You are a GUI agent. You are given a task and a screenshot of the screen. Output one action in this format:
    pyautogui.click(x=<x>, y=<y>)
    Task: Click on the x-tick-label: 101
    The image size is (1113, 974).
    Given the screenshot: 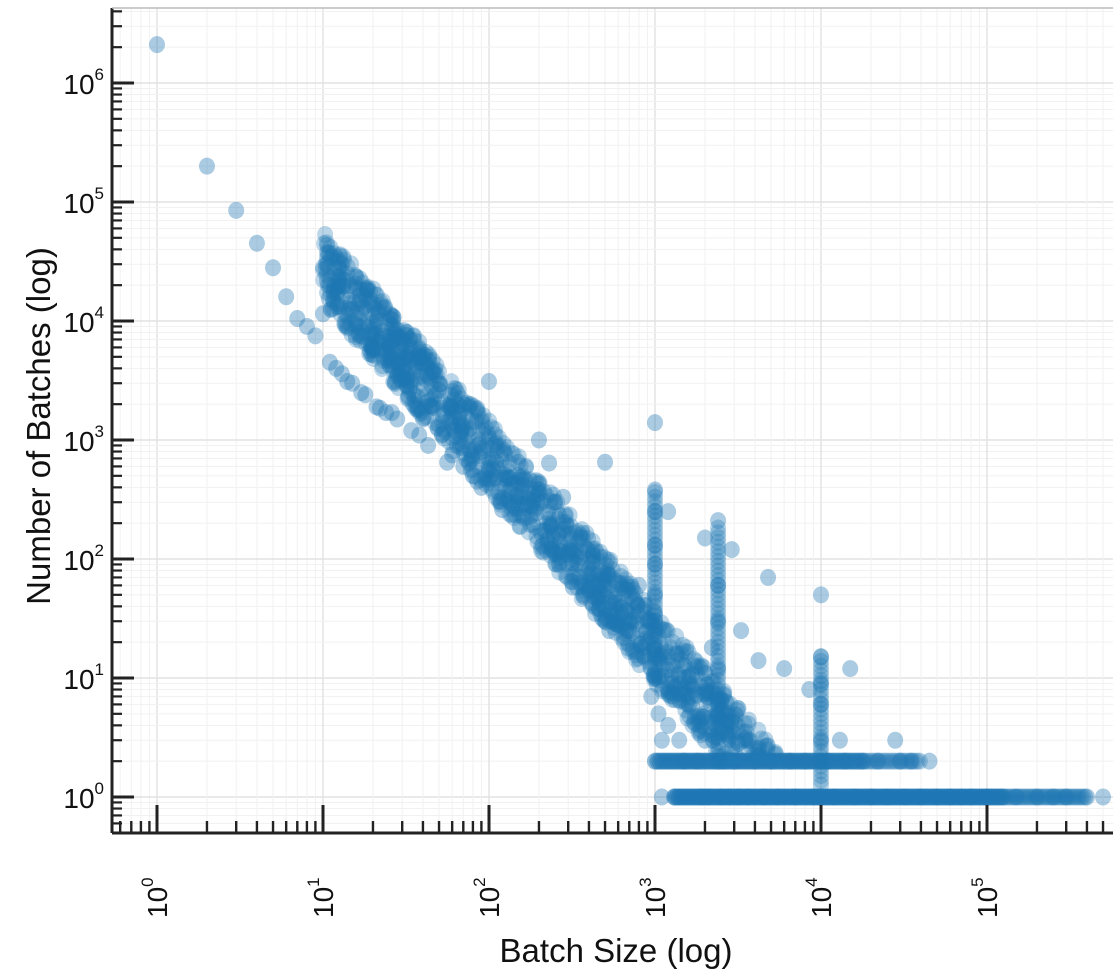 What is the action you would take?
    pyautogui.click(x=321, y=897)
    